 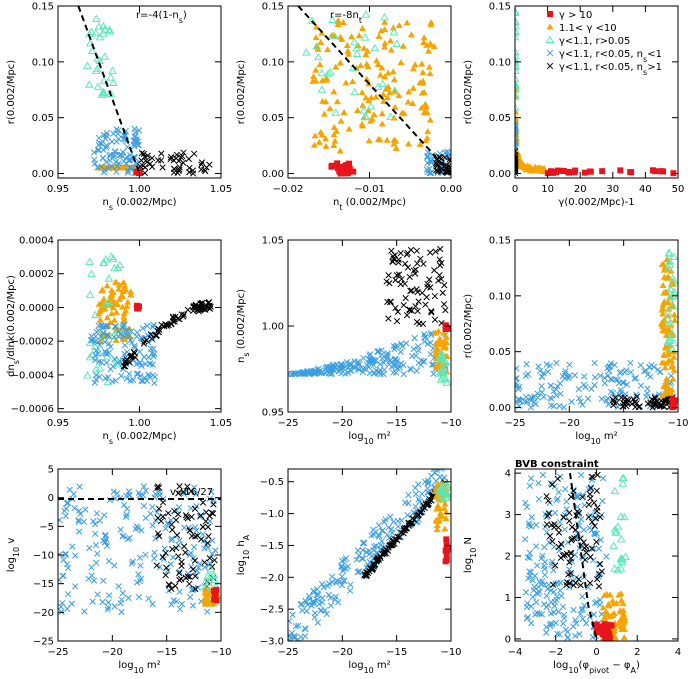 I want to click on x-tick-label: −20, so click(x=342, y=423).